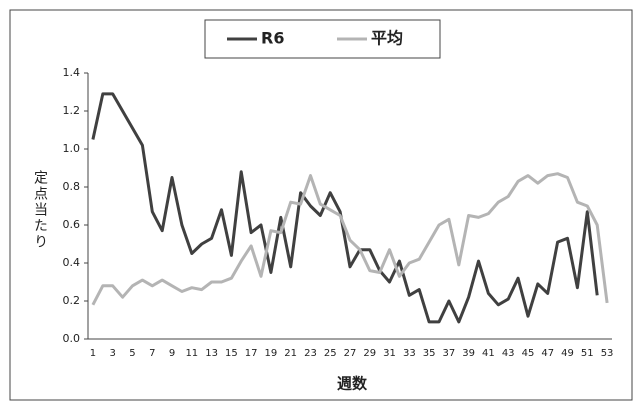 The width and height of the screenshot is (641, 405). I want to click on x-tick-label: 17, so click(251, 353).